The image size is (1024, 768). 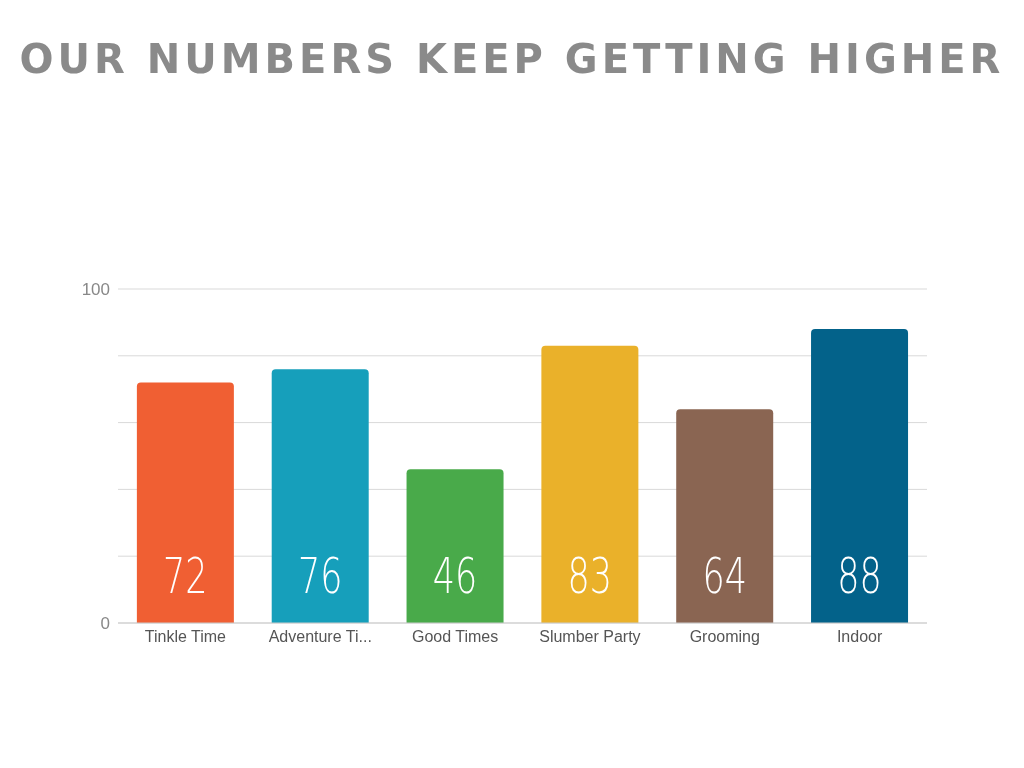 What do you see at coordinates (185, 637) in the screenshot?
I see `x-tick-label: Tinkle Time` at bounding box center [185, 637].